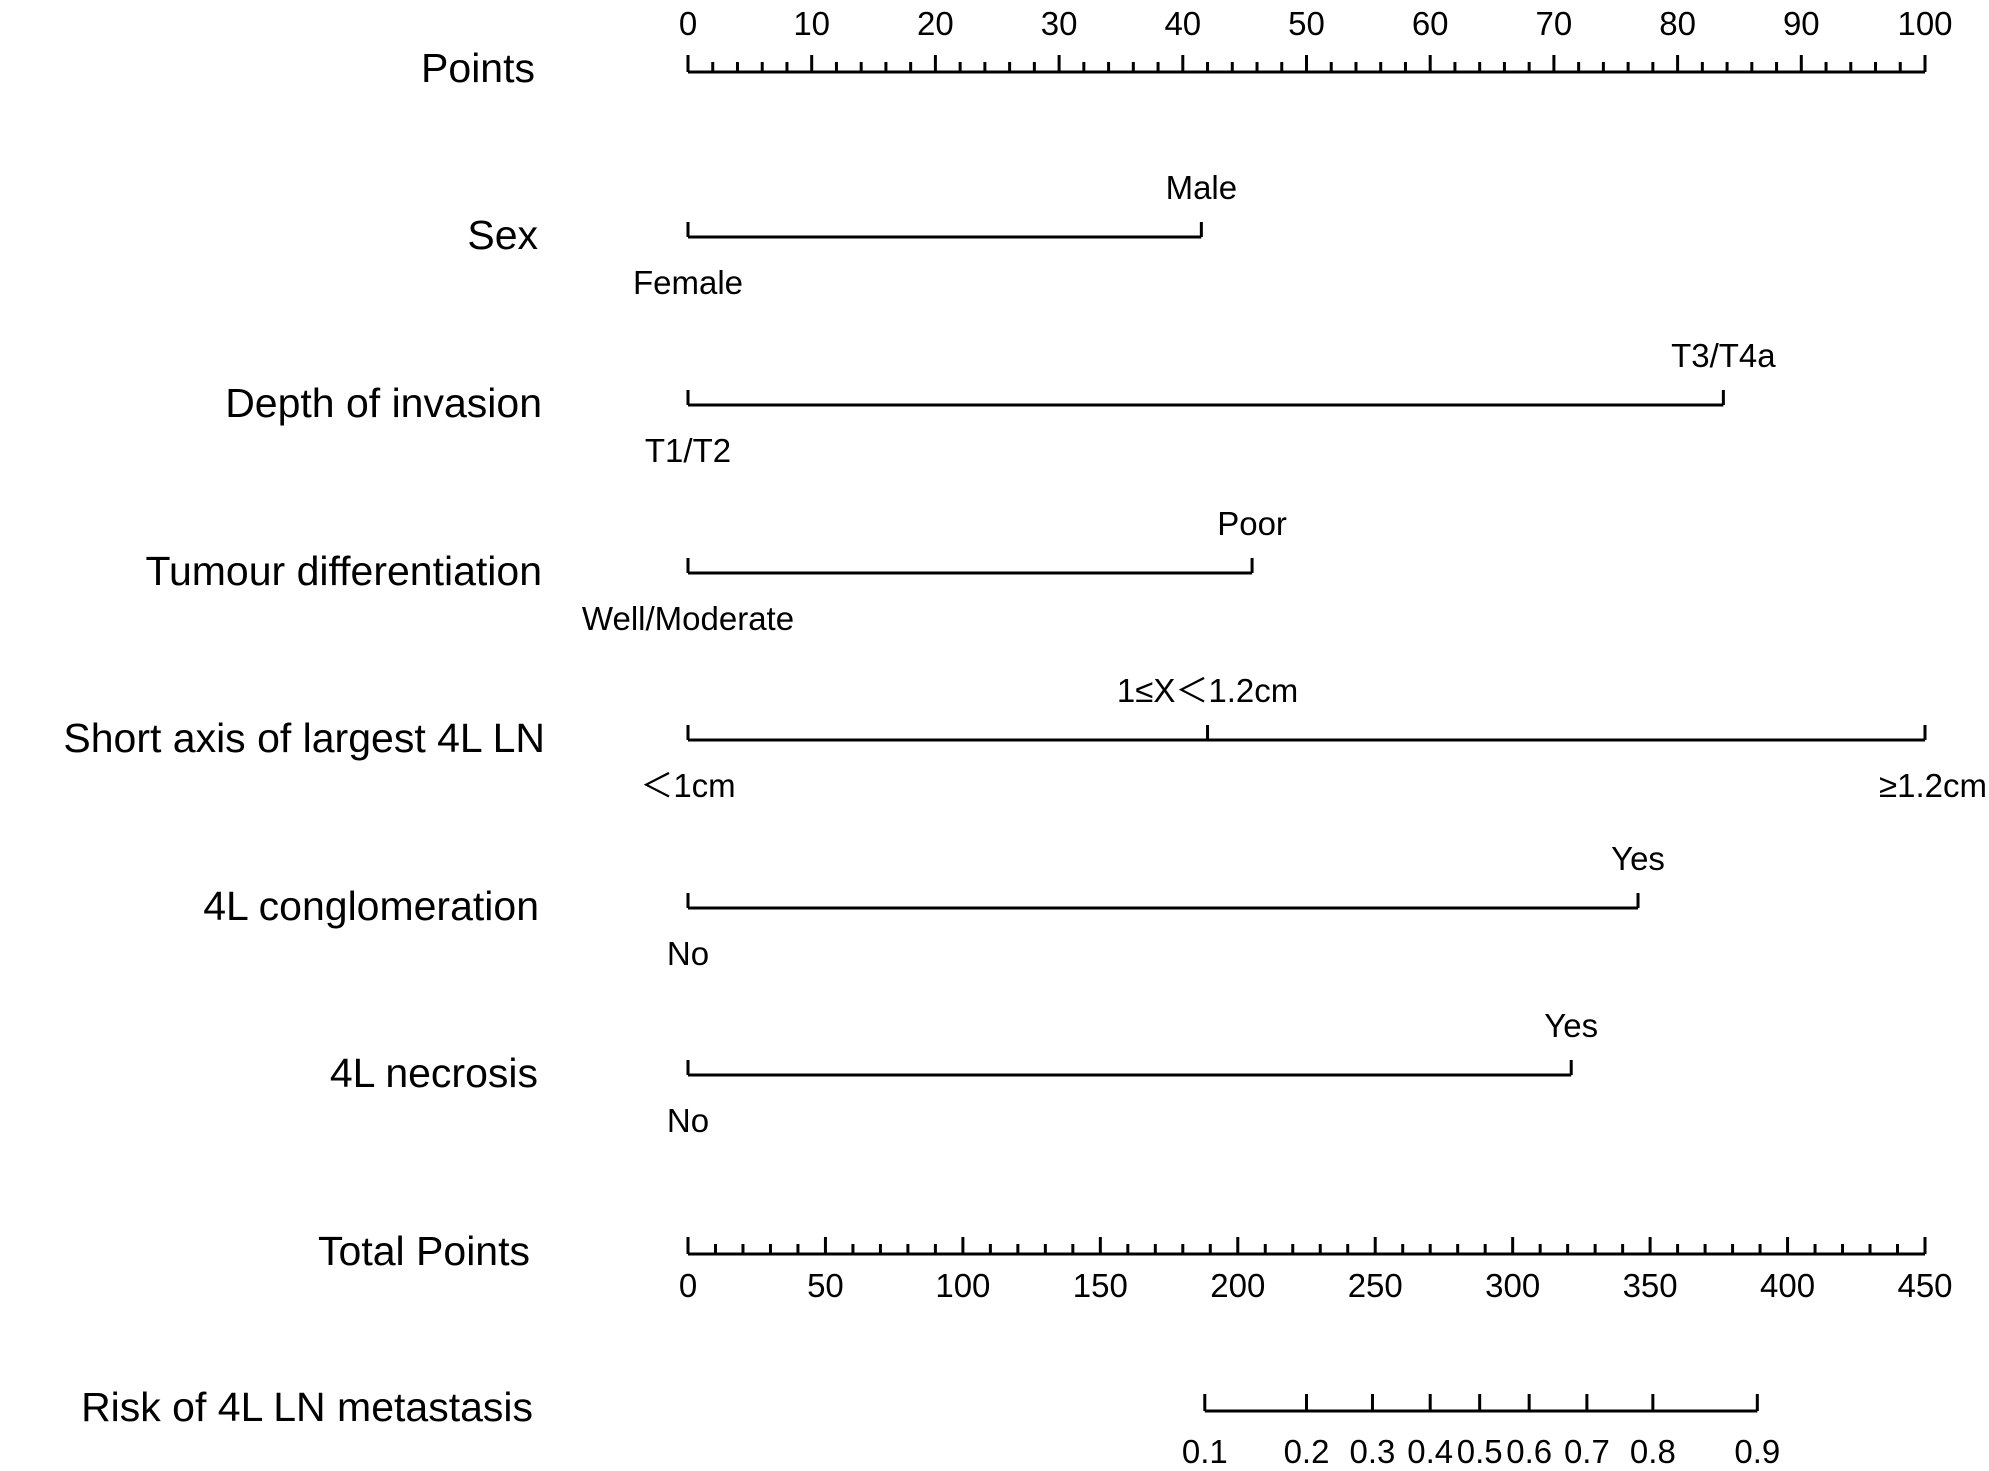  What do you see at coordinates (935, 23) in the screenshot?
I see `points-tick-label: 20` at bounding box center [935, 23].